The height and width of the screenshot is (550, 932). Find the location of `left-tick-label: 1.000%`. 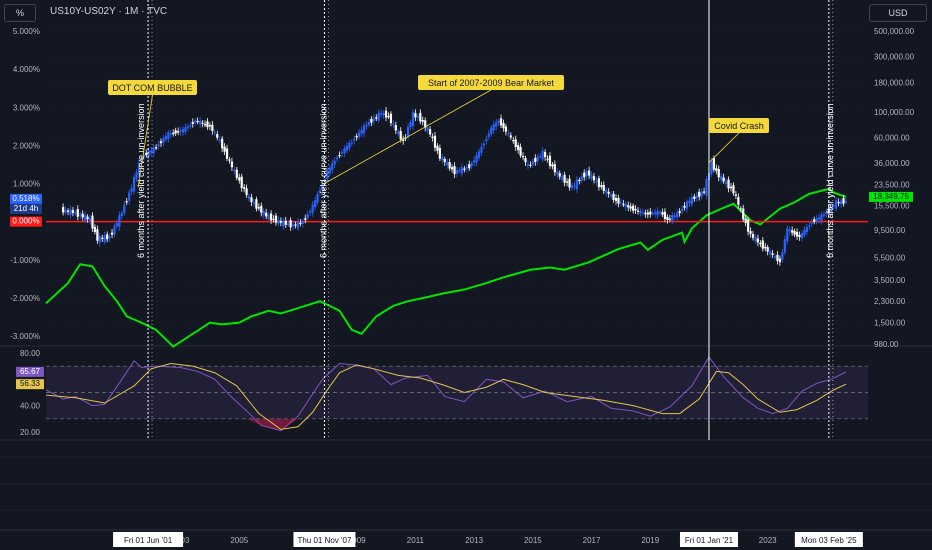

left-tick-label: 1.000% is located at coordinates (26, 184).